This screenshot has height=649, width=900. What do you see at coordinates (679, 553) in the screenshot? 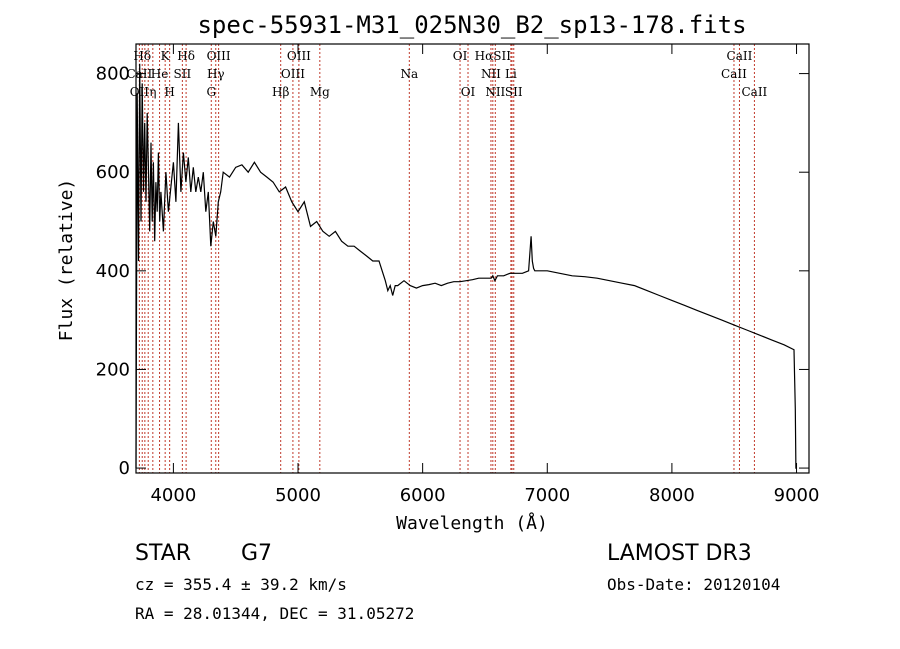
I see `survey-label: LAMOST DR3` at bounding box center [679, 553].